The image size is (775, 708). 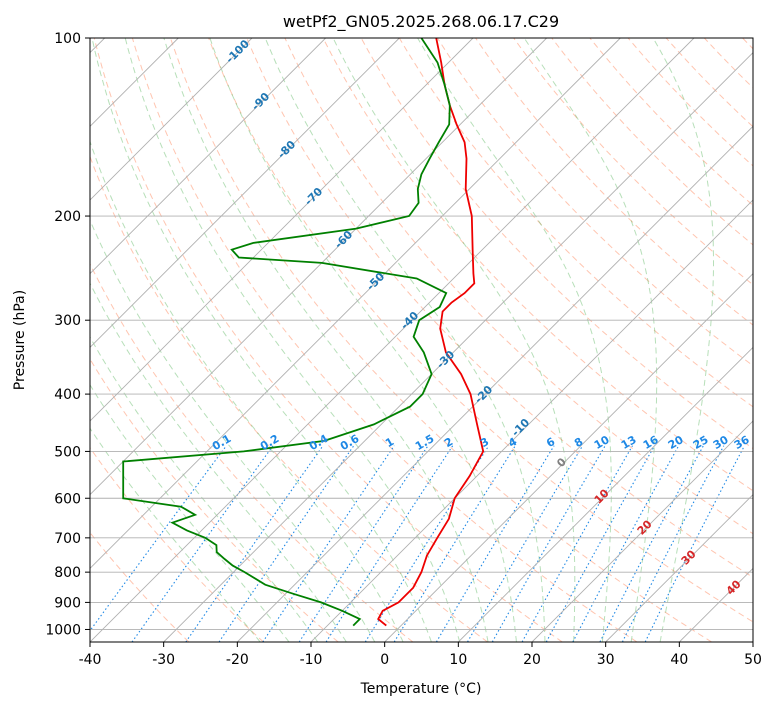 I want to click on y-tick-label: 900, so click(x=67, y=603).